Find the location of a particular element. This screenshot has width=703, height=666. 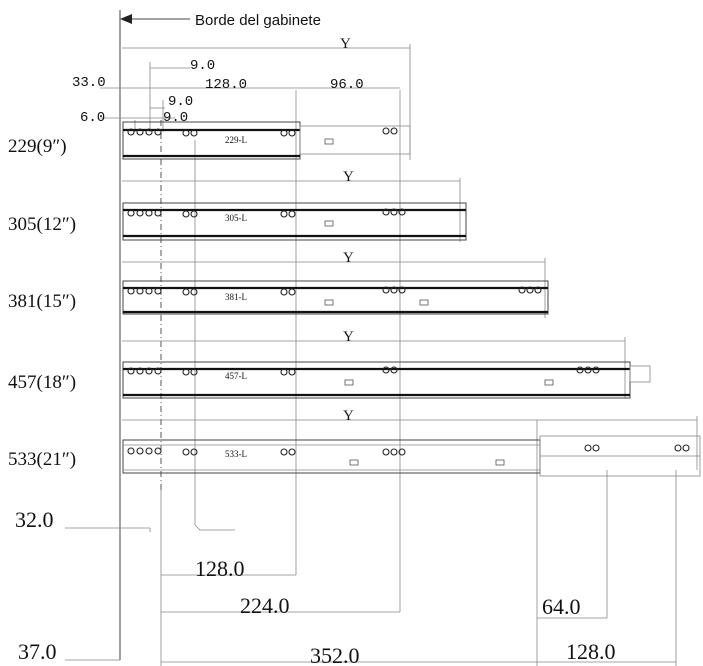

dim-32: 32.0 is located at coordinates (34, 519).